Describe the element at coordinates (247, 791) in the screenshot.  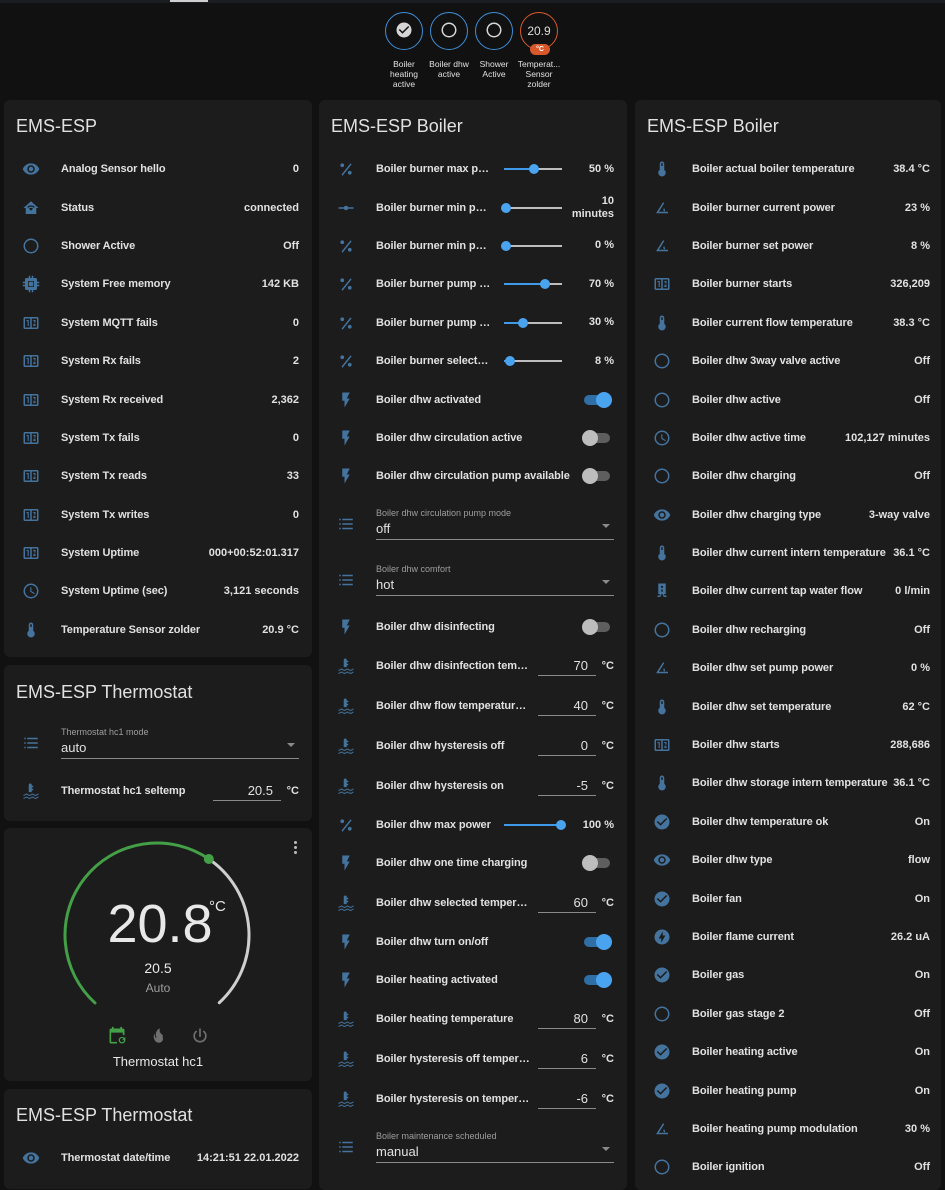
I see `number-input: 20.5` at that location.